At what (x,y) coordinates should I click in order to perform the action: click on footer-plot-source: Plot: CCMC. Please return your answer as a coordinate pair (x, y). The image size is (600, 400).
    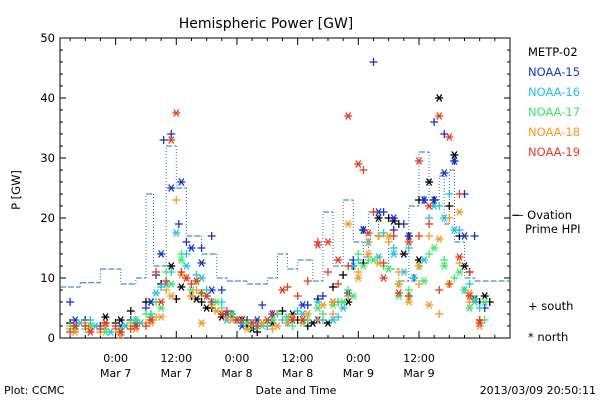
    Looking at the image, I should click on (34, 390).